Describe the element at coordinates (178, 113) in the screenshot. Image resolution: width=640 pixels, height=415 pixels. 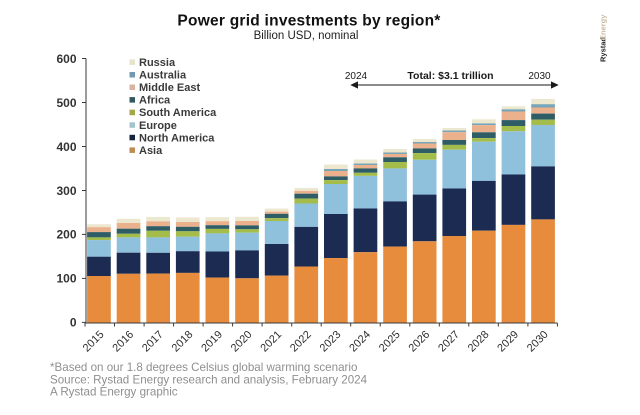
I see `svg-text: South America` at that location.